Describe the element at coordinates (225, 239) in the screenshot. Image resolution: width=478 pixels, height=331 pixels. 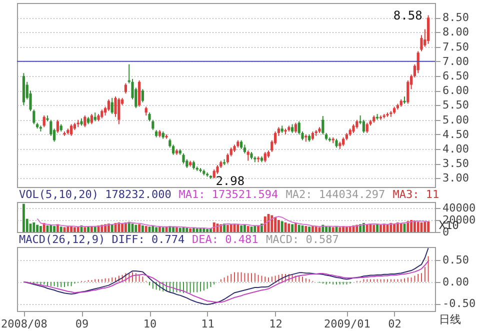
I see `text: DEA: 0.481` at that location.